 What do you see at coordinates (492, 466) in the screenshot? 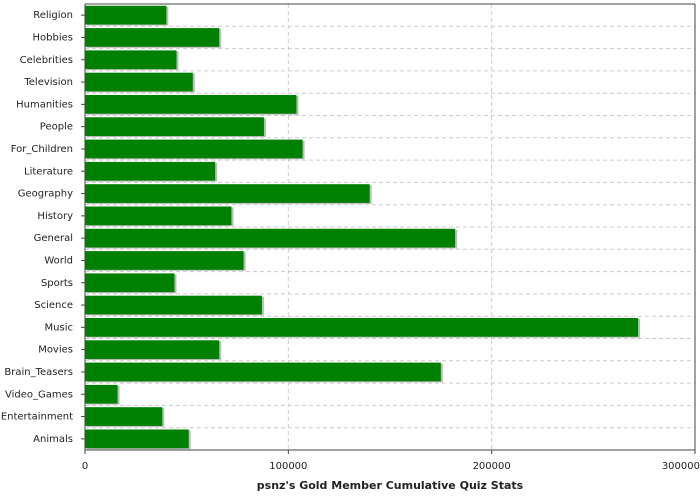
I see `x-tick-label: 200000` at bounding box center [492, 466].